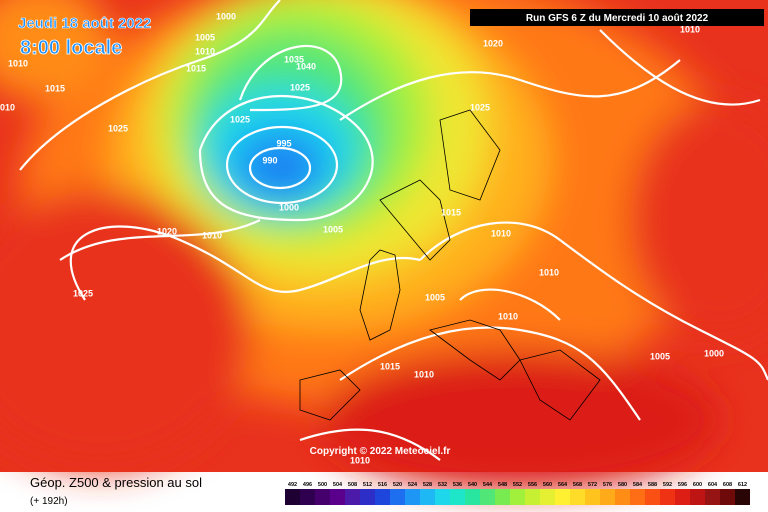  Describe the element at coordinates (322, 485) in the screenshot. I see `scale-label: 500` at that location.